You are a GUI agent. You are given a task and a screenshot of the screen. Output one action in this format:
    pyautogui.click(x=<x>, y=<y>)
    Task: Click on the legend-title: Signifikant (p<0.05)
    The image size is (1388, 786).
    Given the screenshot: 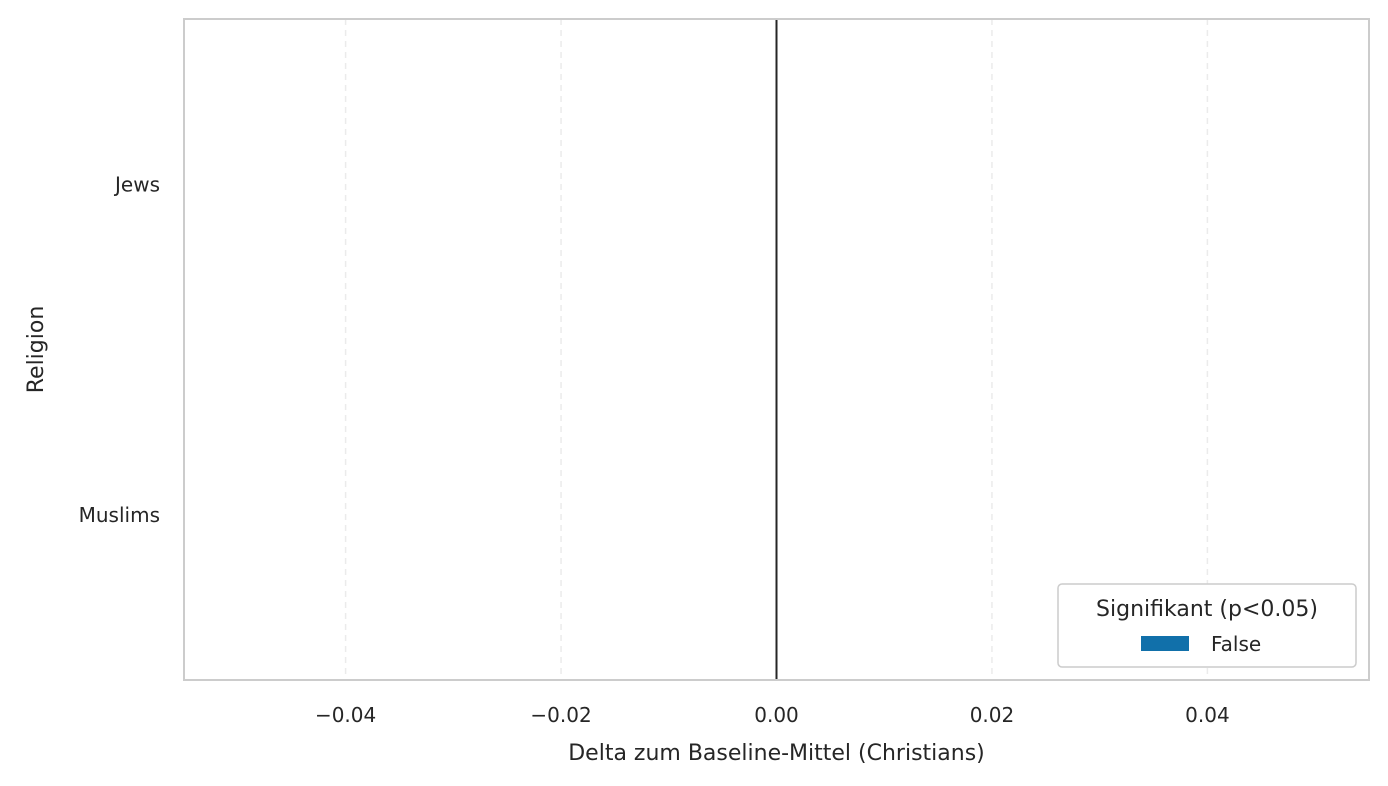 What is the action you would take?
    pyautogui.click(x=1207, y=609)
    